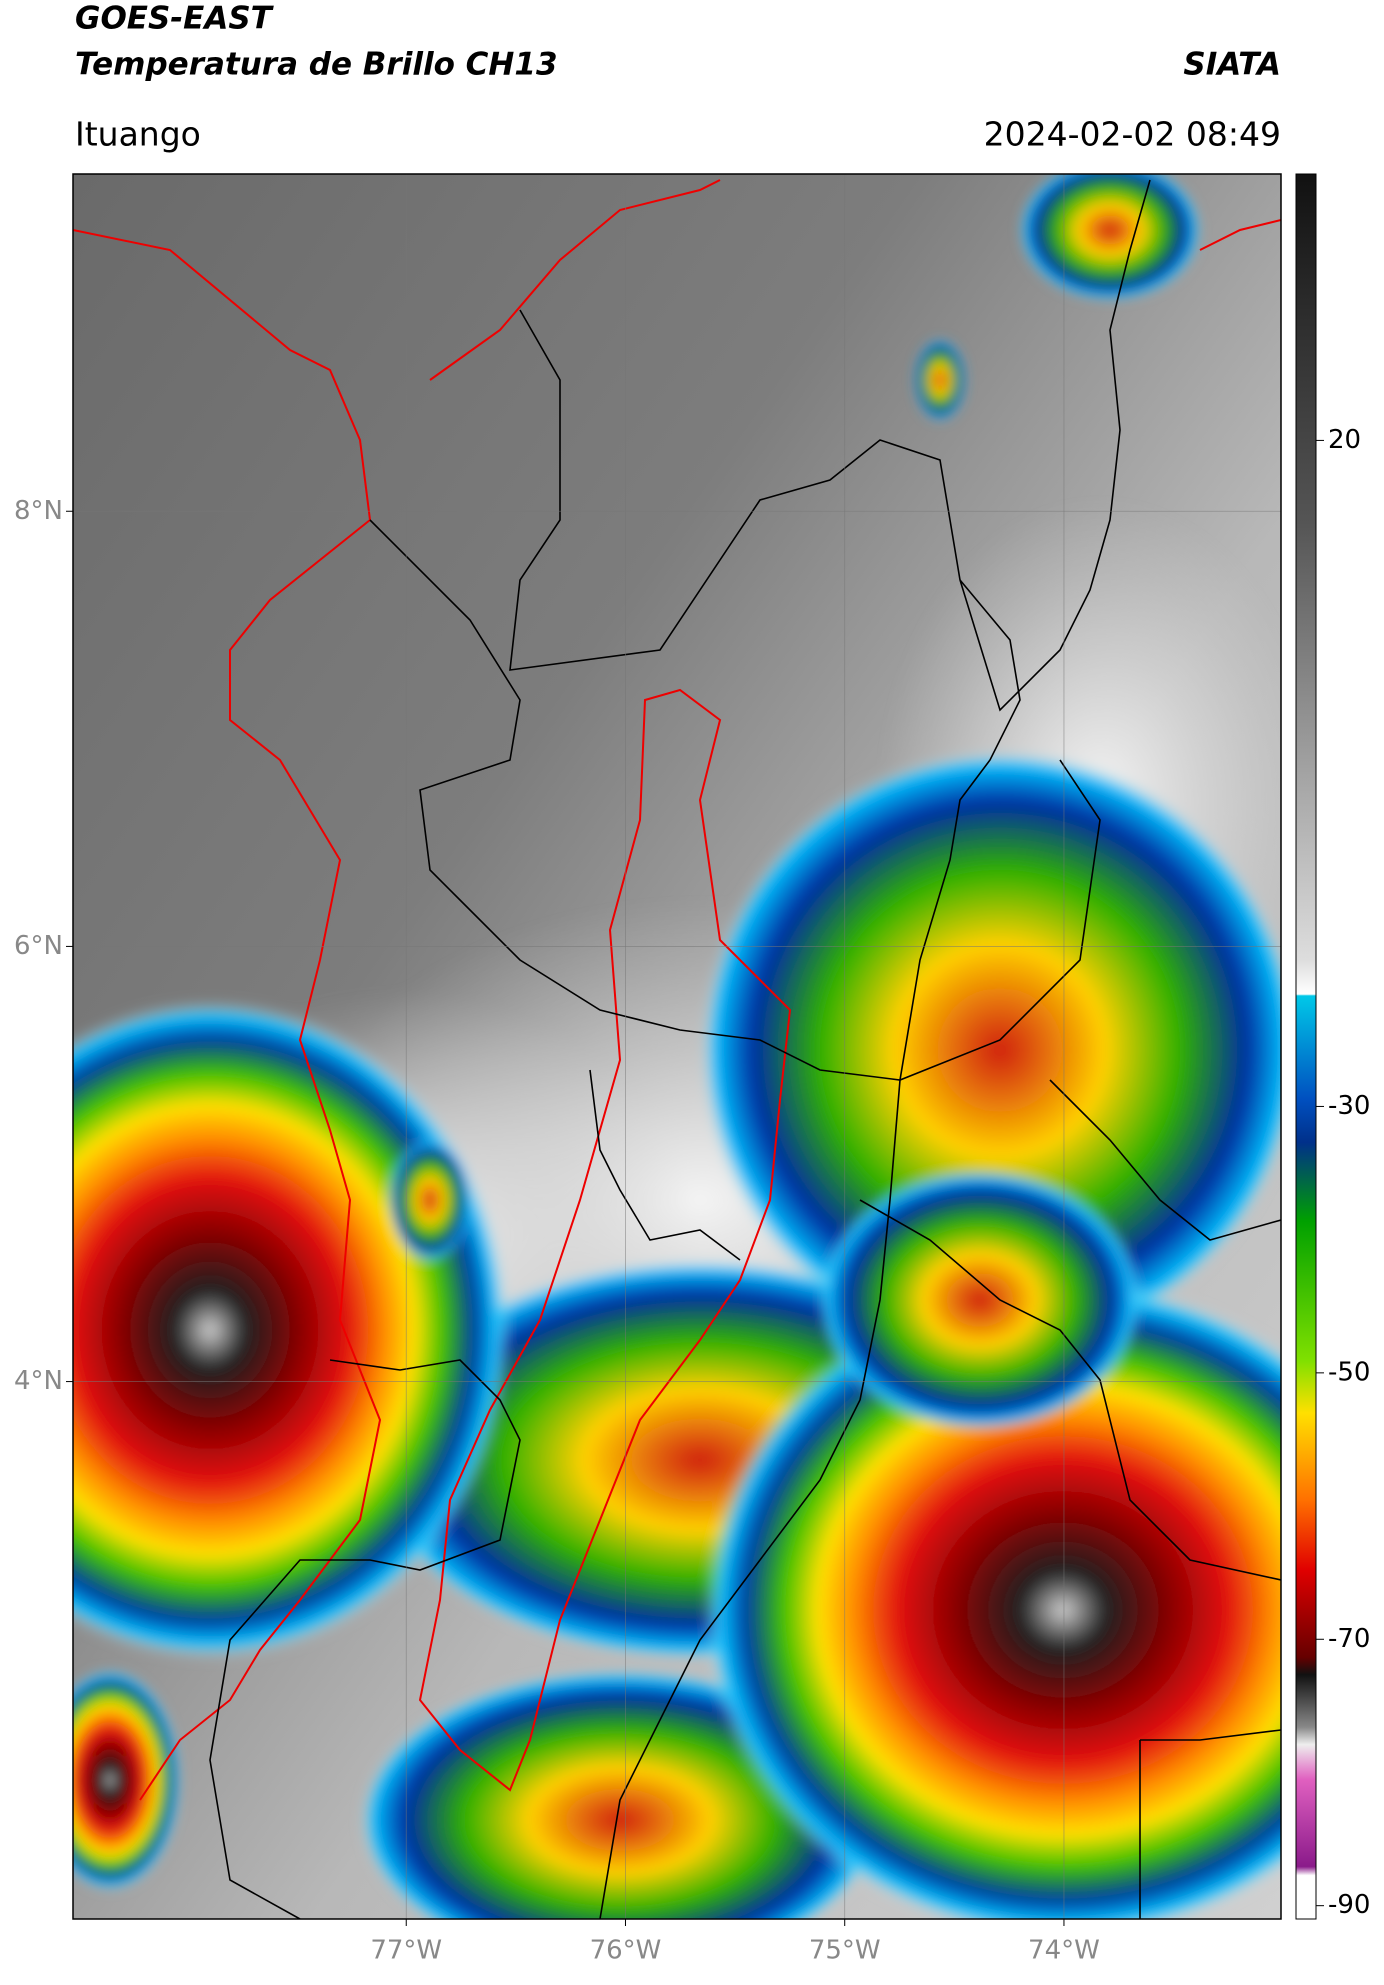 The image size is (1384, 1985). Describe the element at coordinates (1349, 1372) in the screenshot. I see `colorbar-label: -50` at that location.